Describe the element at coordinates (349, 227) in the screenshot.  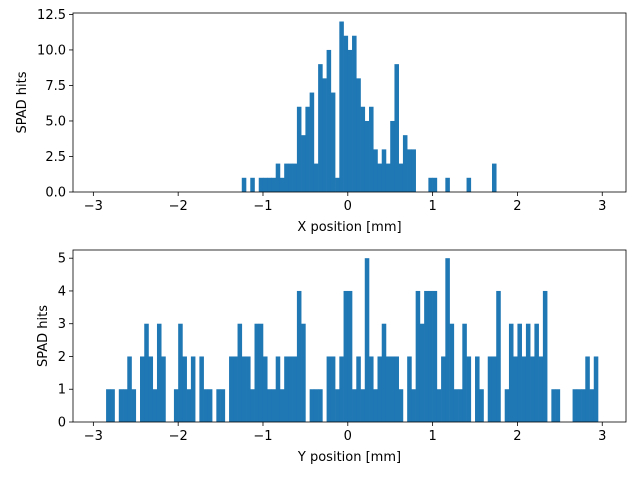
I see `x-axis-label: X position [mm]` at that location.